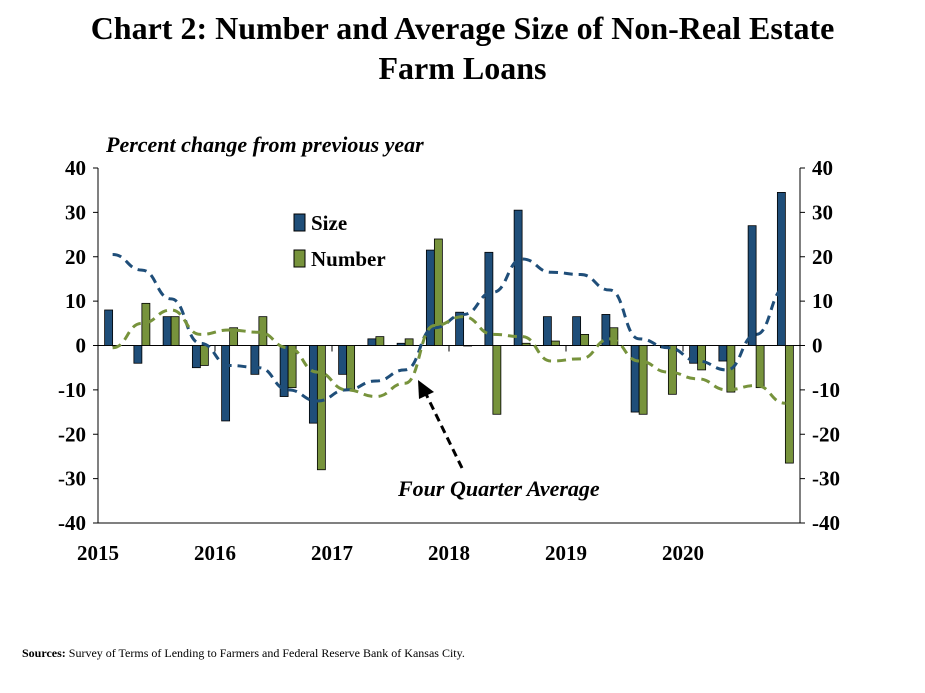 This screenshot has width=925, height=693. I want to click on y-tick-label-right: 10, so click(822, 301).